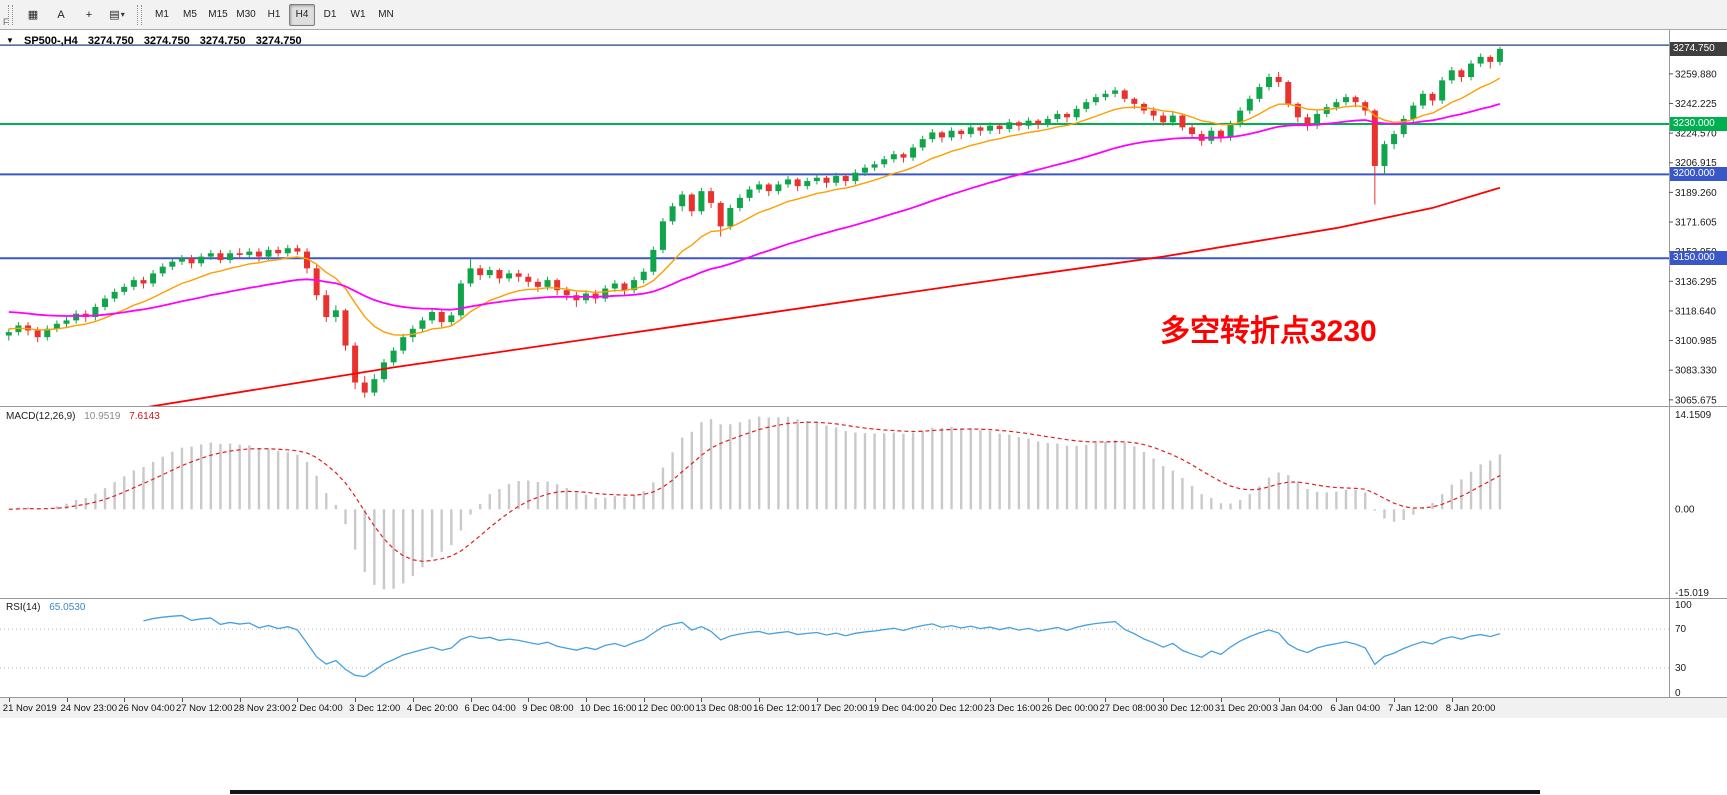 Image resolution: width=1727 pixels, height=795 pixels. I want to click on price-axis-label: 3083.330, so click(1696, 371).